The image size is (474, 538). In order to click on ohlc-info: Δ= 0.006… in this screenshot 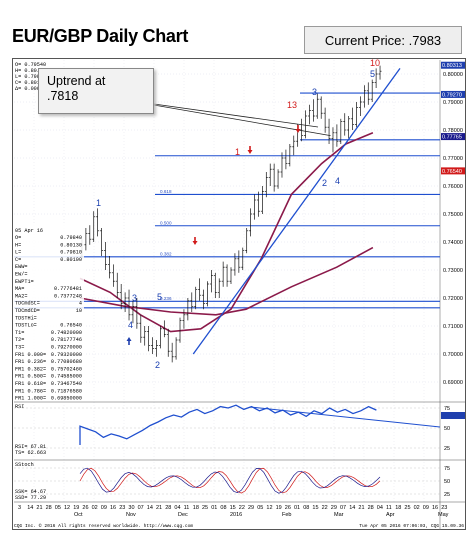, I will do `click(29, 89)`.